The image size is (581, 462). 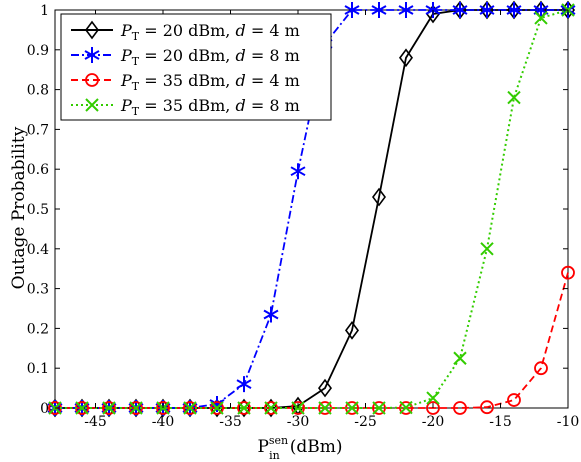 I want to click on y-tick-label: 1, so click(x=44, y=11).